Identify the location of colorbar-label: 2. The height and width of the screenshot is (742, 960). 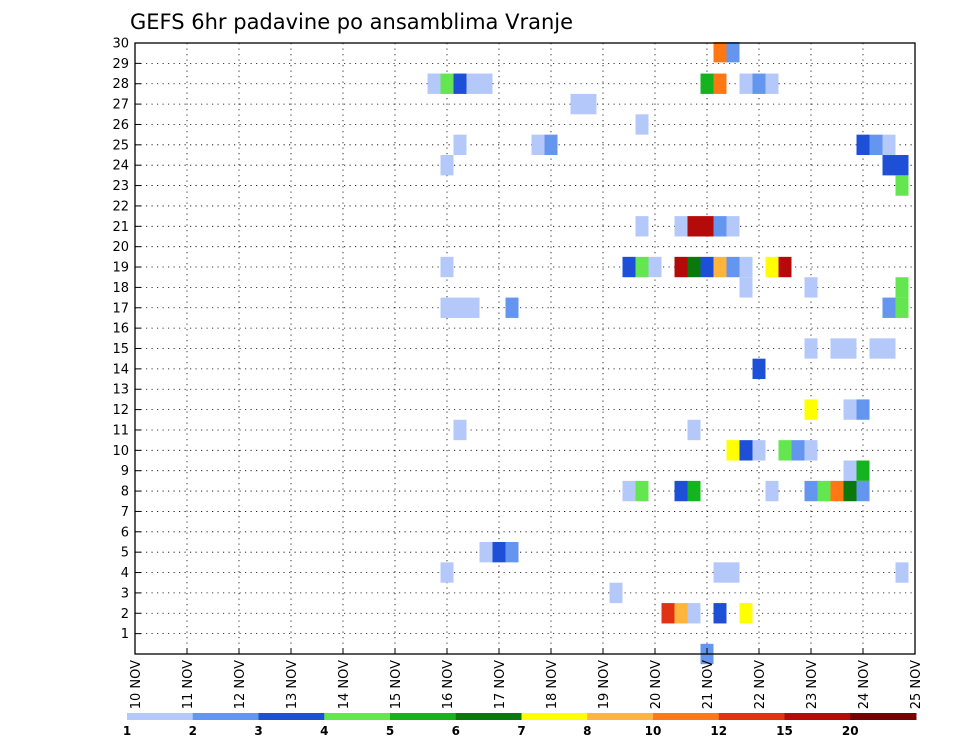
(193, 731).